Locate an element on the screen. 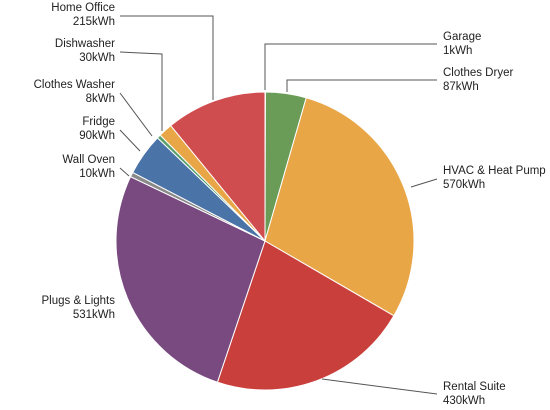 This screenshot has width=550, height=410. slice-label-plugs-and-lights: Plugs & Lights is located at coordinates (78, 301).